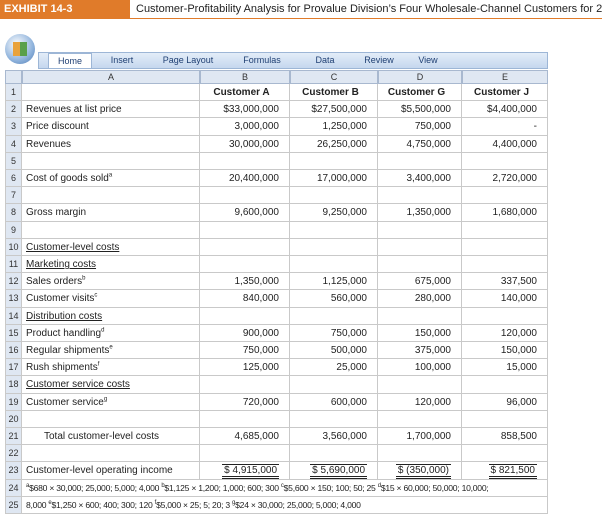 The height and width of the screenshot is (517, 602). I want to click on value-cell: $4,400,000, so click(505, 110).